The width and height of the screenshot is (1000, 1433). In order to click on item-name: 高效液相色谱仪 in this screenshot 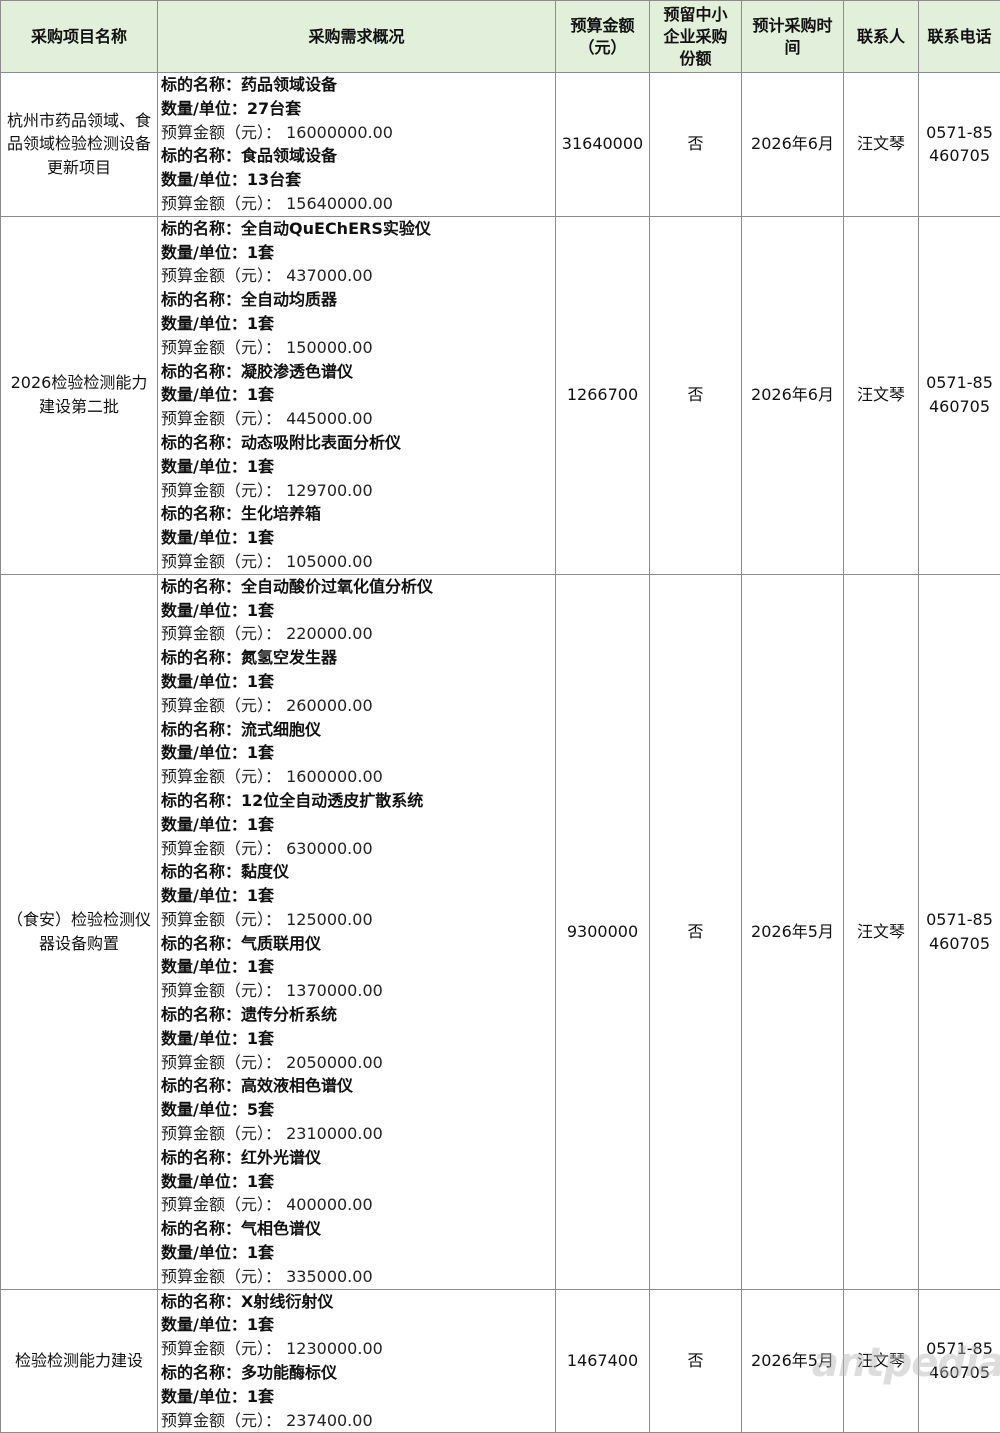, I will do `click(297, 1085)`.